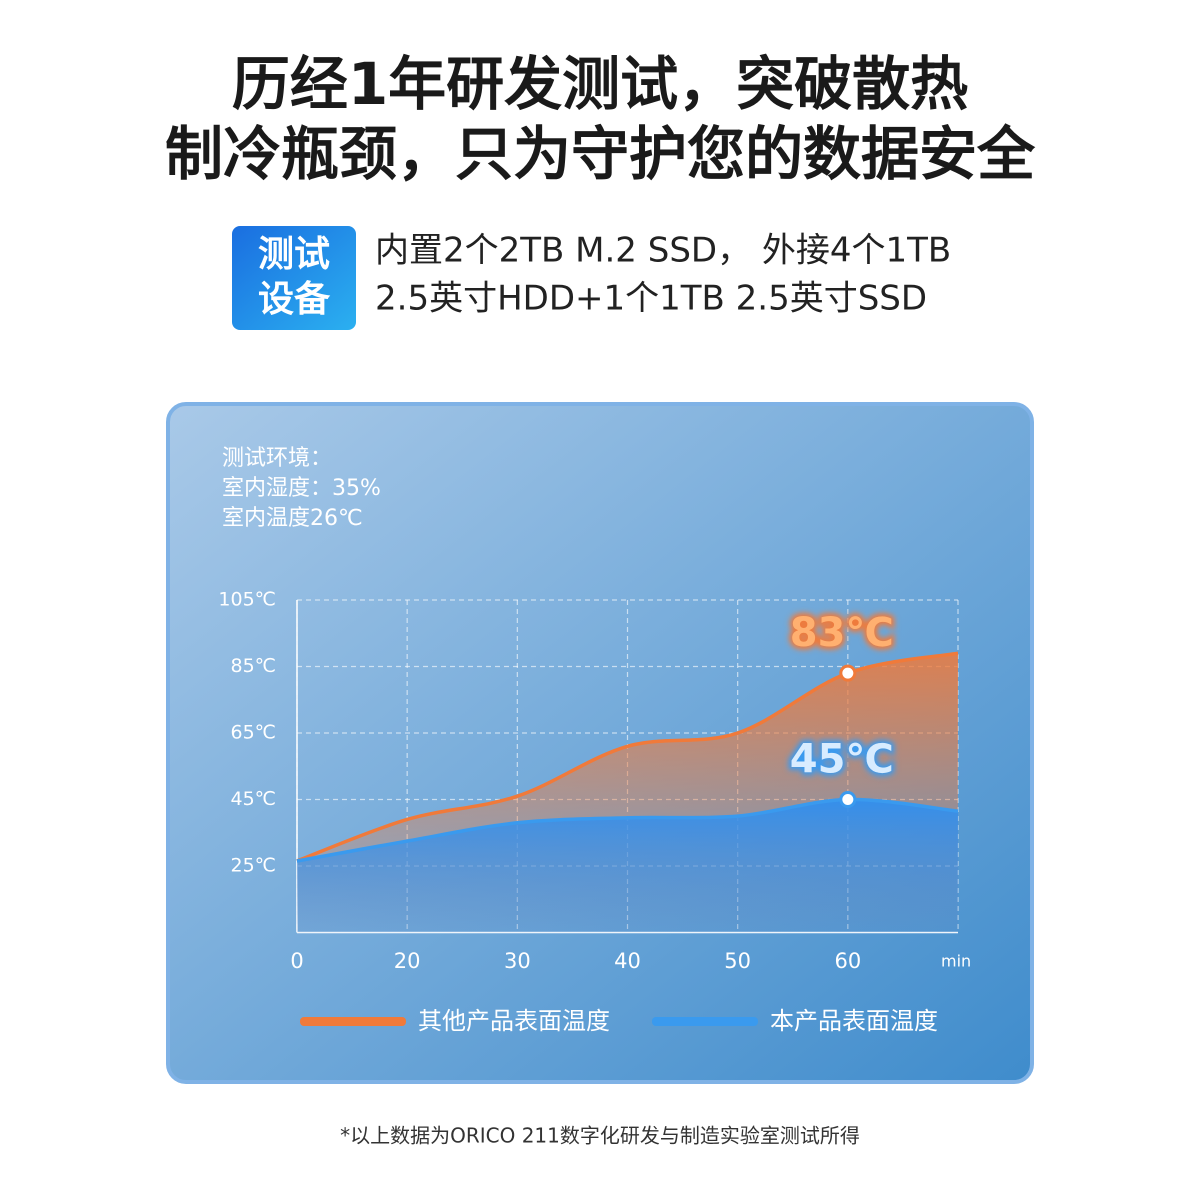  I want to click on value-label-glow: 45℃, so click(842, 760).